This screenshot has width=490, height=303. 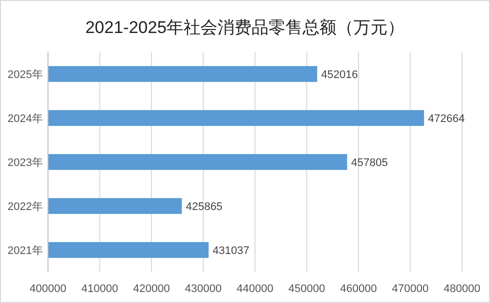 What do you see at coordinates (358, 289) in the screenshot?
I see `x-tick-label: 460000` at bounding box center [358, 289].